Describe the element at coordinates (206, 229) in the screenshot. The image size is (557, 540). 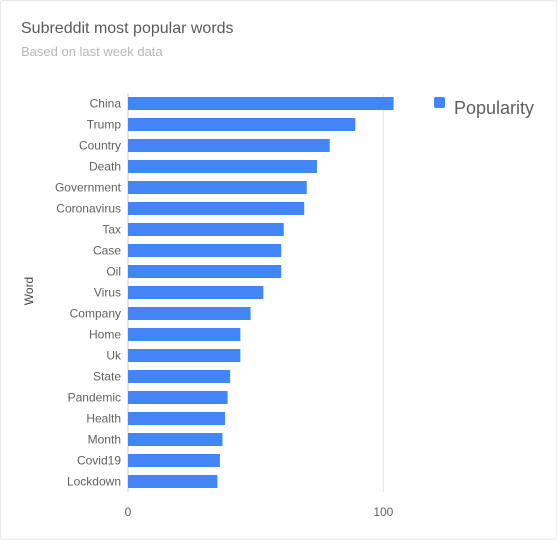
I see `bar-tax` at that location.